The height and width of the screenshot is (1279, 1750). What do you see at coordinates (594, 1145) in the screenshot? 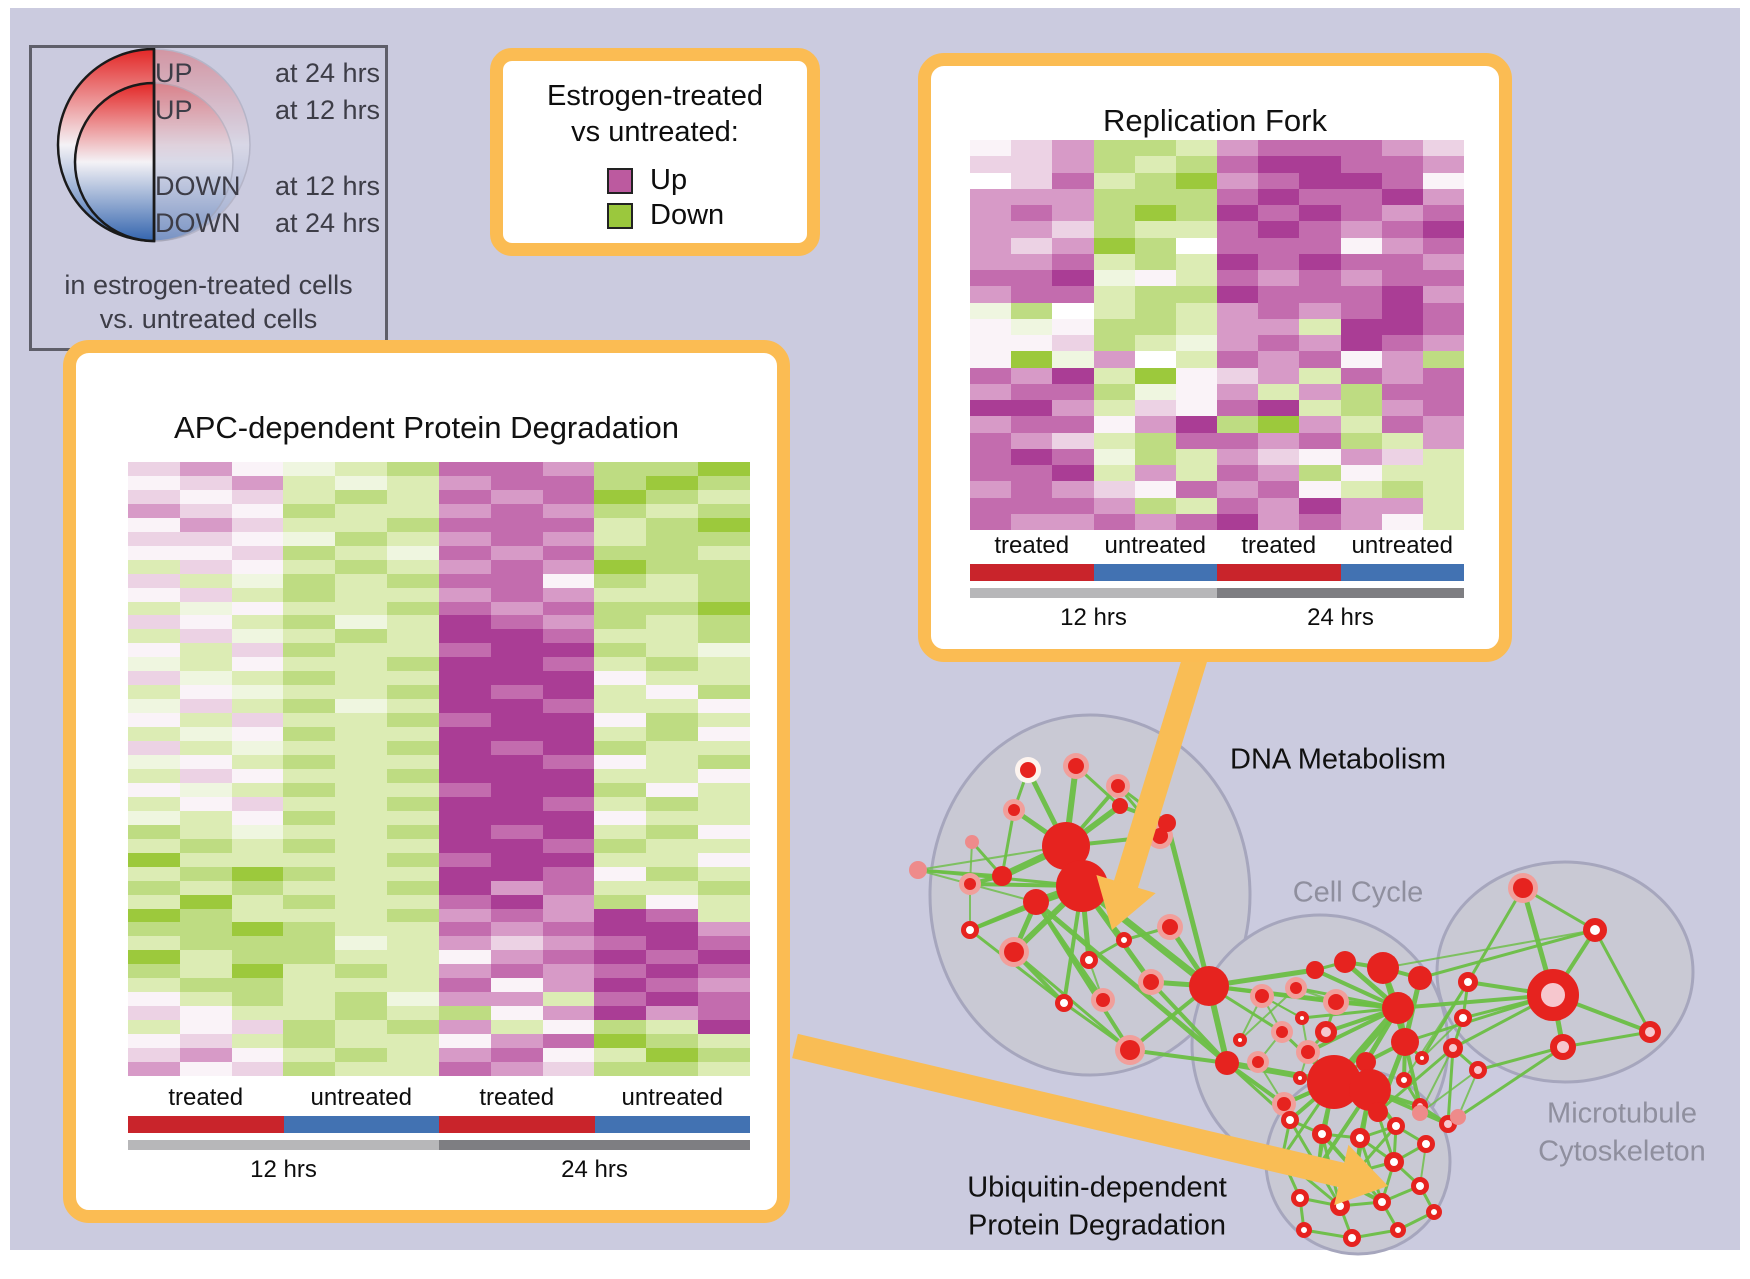
I see `time-bar-segment` at bounding box center [594, 1145].